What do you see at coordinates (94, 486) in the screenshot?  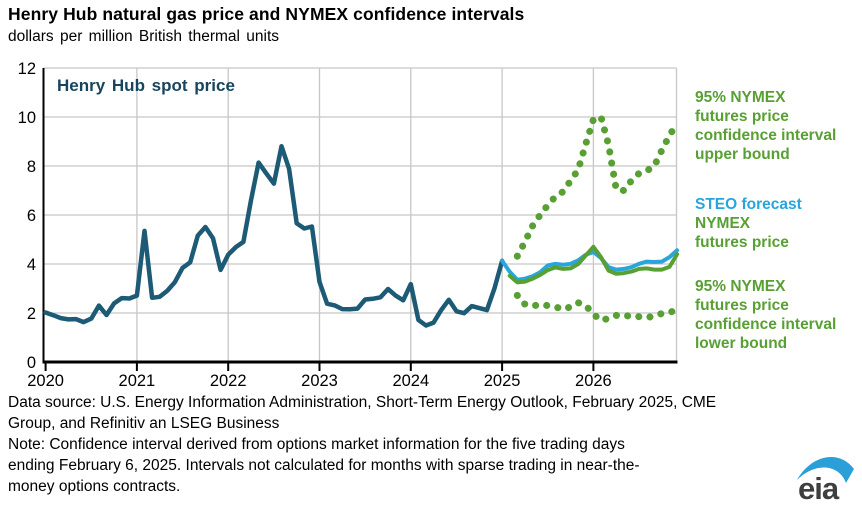 I see `note-line: money options contracts.` at bounding box center [94, 486].